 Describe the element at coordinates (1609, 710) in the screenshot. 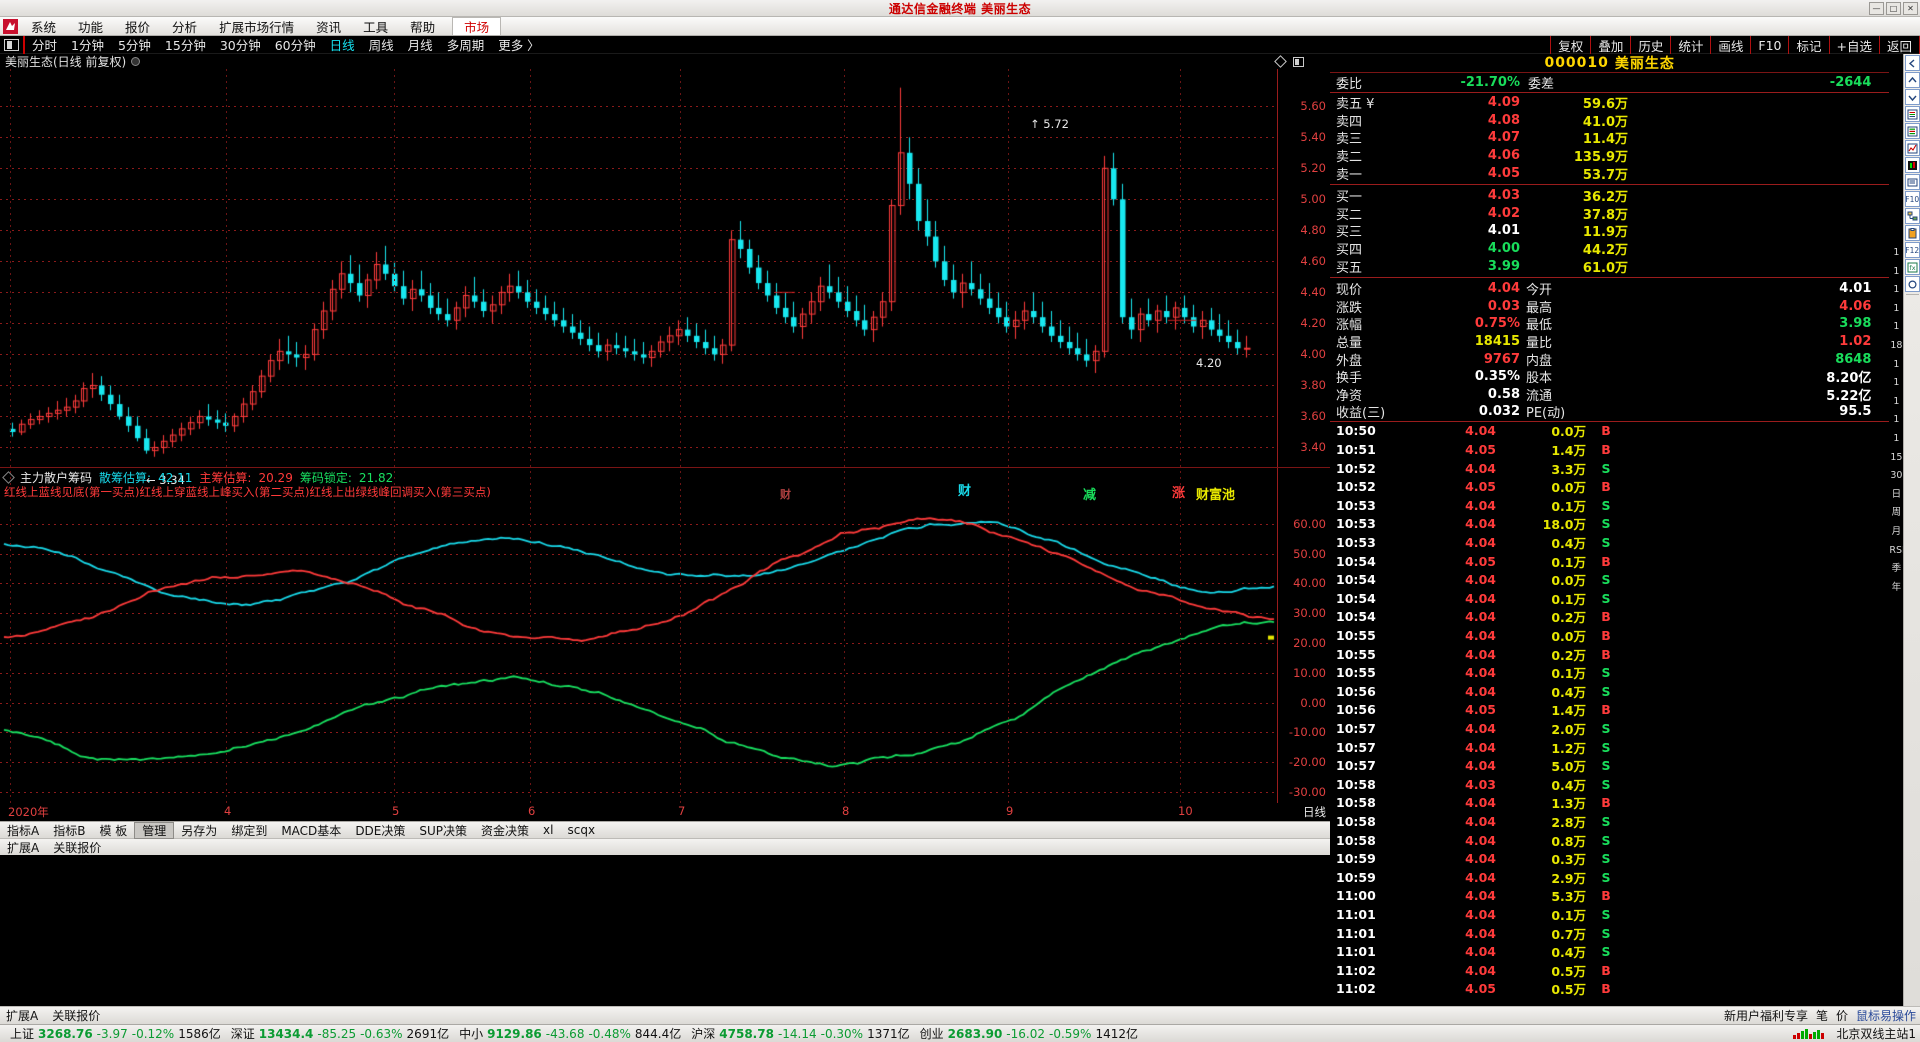

I see `tick-row: 10:56 4.05 1.4万 B` at that location.